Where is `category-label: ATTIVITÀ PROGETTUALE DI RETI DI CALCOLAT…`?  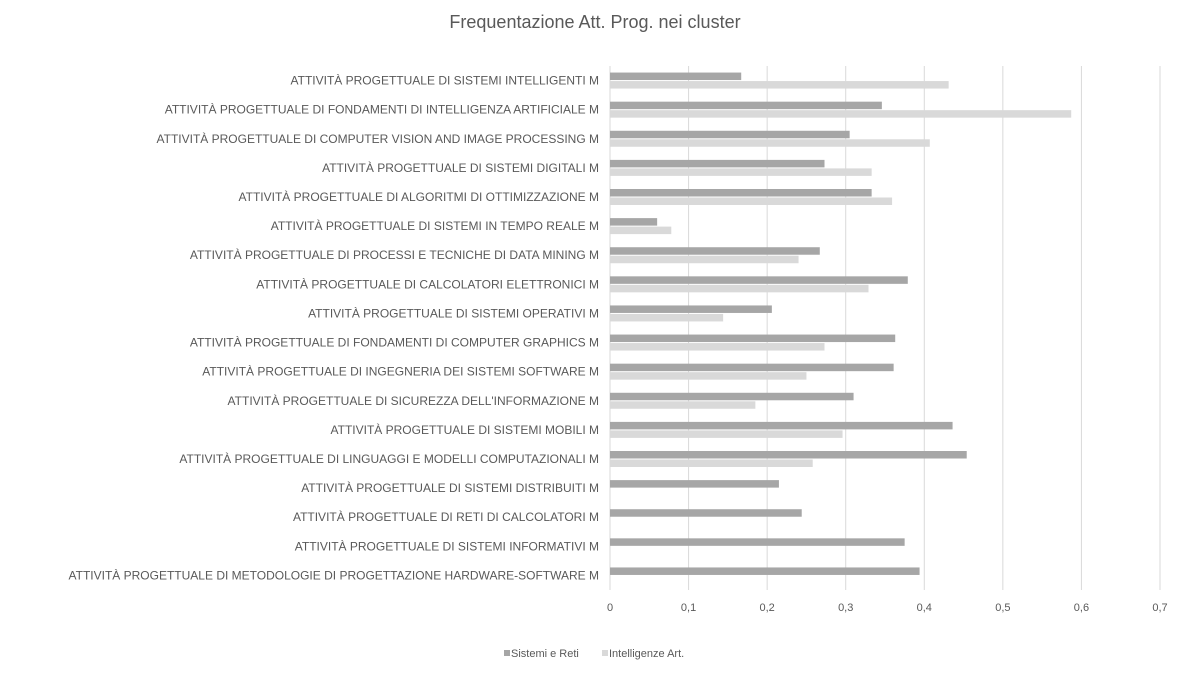 category-label: ATTIVITÀ PROGETTUALE DI RETI DI CALCOLAT… is located at coordinates (446, 516).